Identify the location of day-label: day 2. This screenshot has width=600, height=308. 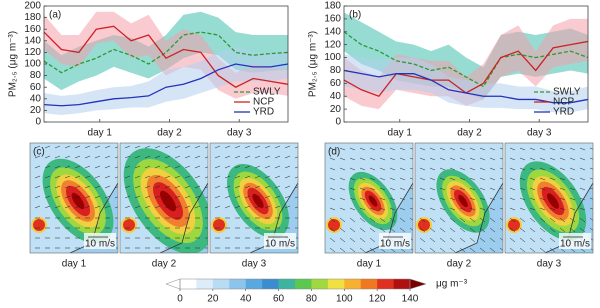
(164, 264).